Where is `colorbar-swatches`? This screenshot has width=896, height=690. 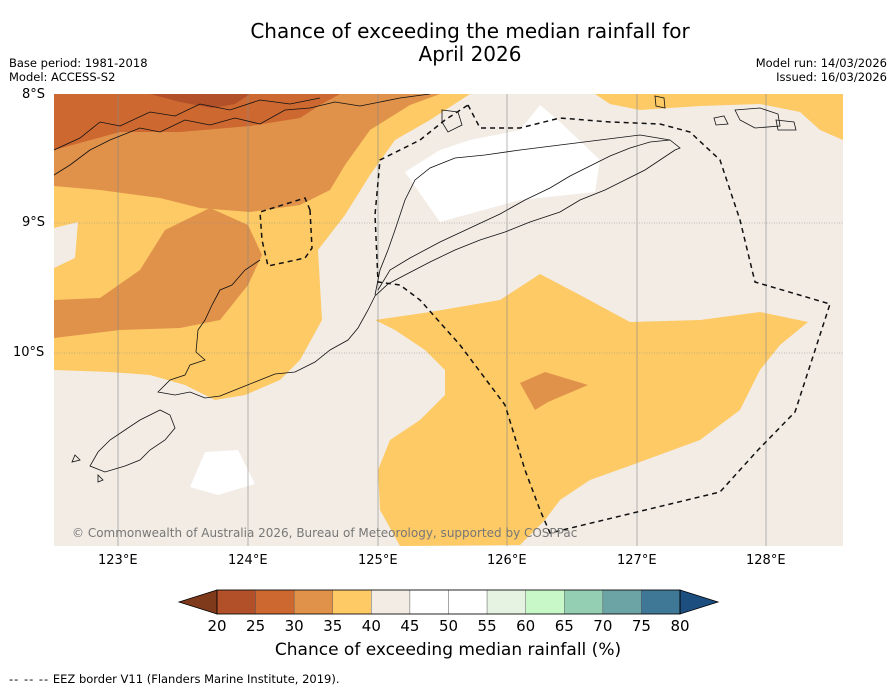
colorbar-swatches is located at coordinates (448, 602).